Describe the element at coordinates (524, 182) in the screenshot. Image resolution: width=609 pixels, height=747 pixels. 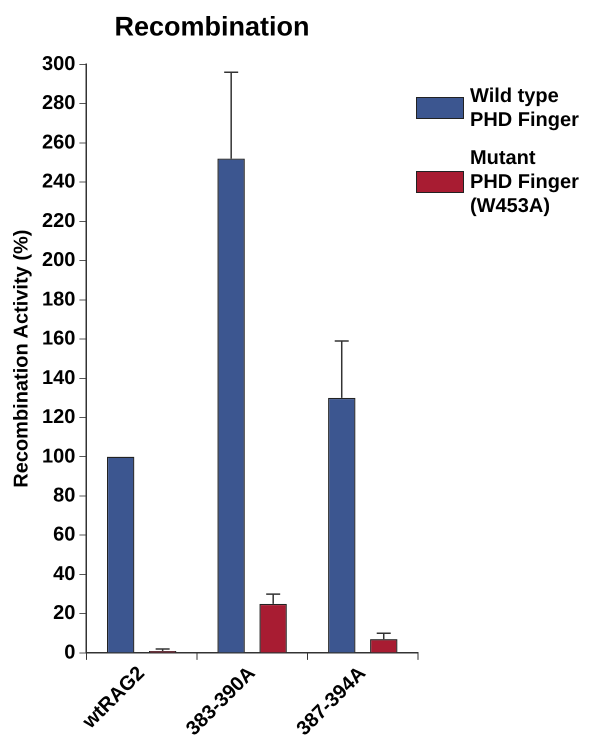
I see `legend-label: Mutant PHD Finger (W453A)` at that location.